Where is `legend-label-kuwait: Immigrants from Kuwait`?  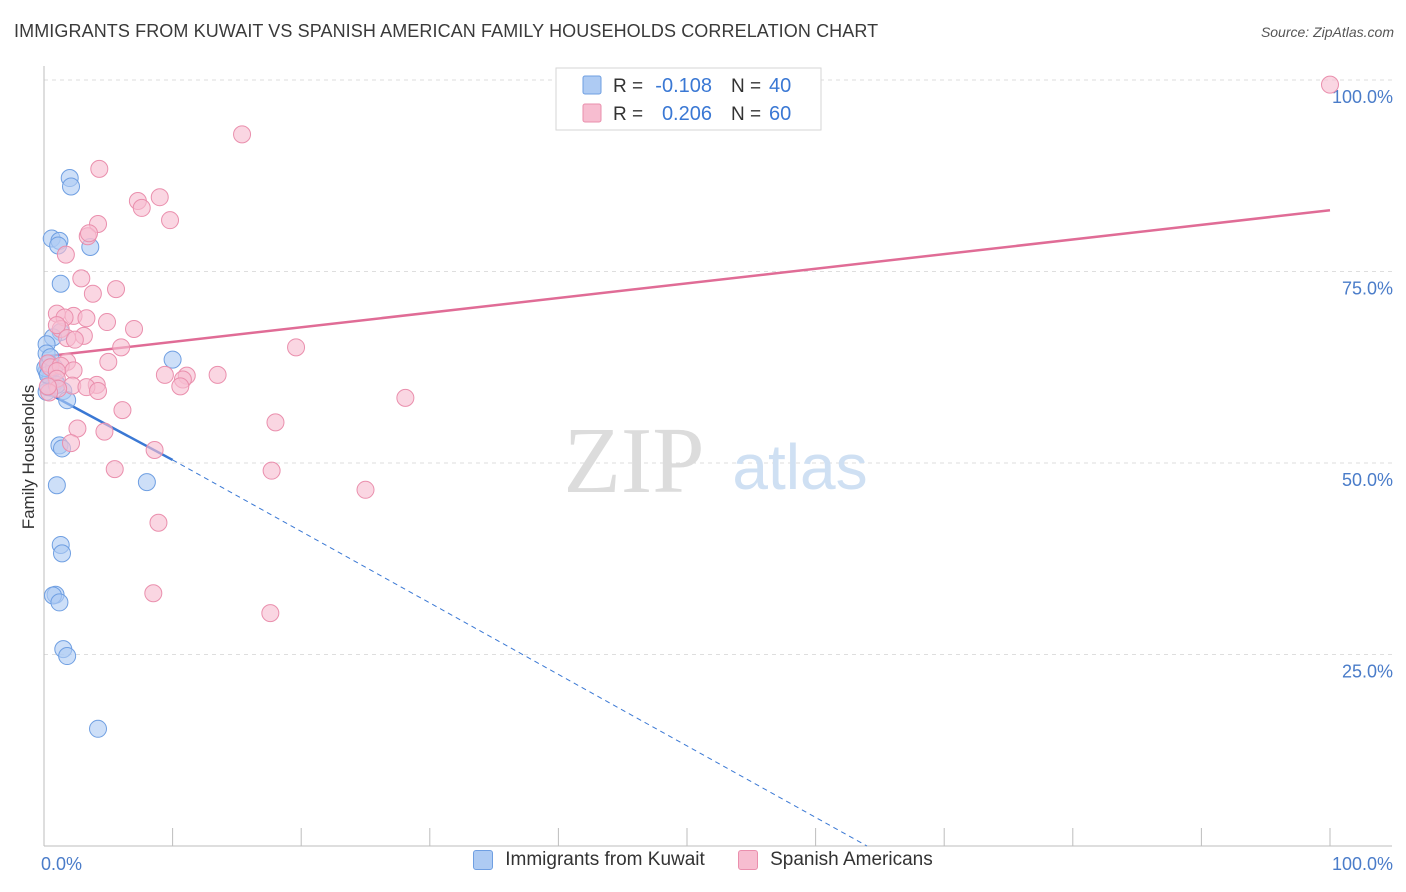
legend-label-kuwait: Immigrants from Kuwait is located at coordinates (605, 859).